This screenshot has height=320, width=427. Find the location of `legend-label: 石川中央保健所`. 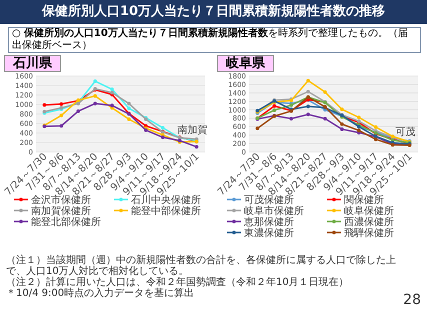

legend-label: 石川中央保健所 is located at coordinates (166, 200).